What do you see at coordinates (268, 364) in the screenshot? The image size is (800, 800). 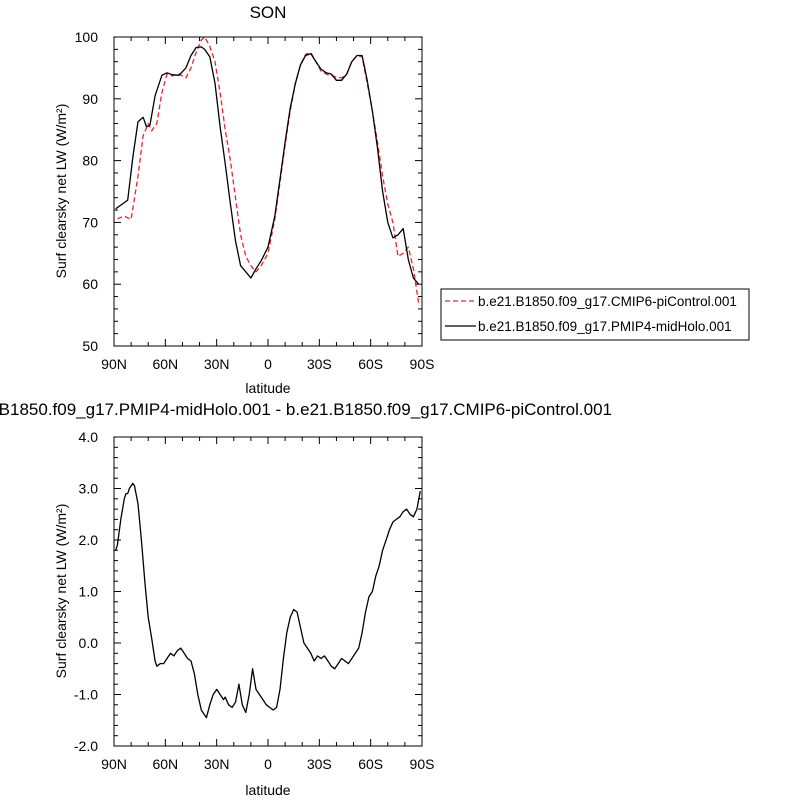 I see `top-x-tick-label: 0` at bounding box center [268, 364].